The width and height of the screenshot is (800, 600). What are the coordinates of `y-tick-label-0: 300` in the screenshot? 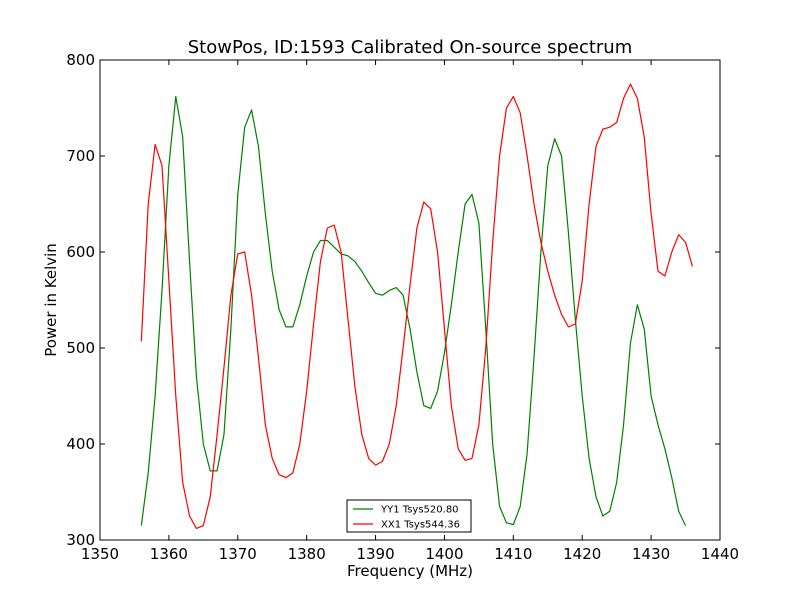 It's located at (80, 540).